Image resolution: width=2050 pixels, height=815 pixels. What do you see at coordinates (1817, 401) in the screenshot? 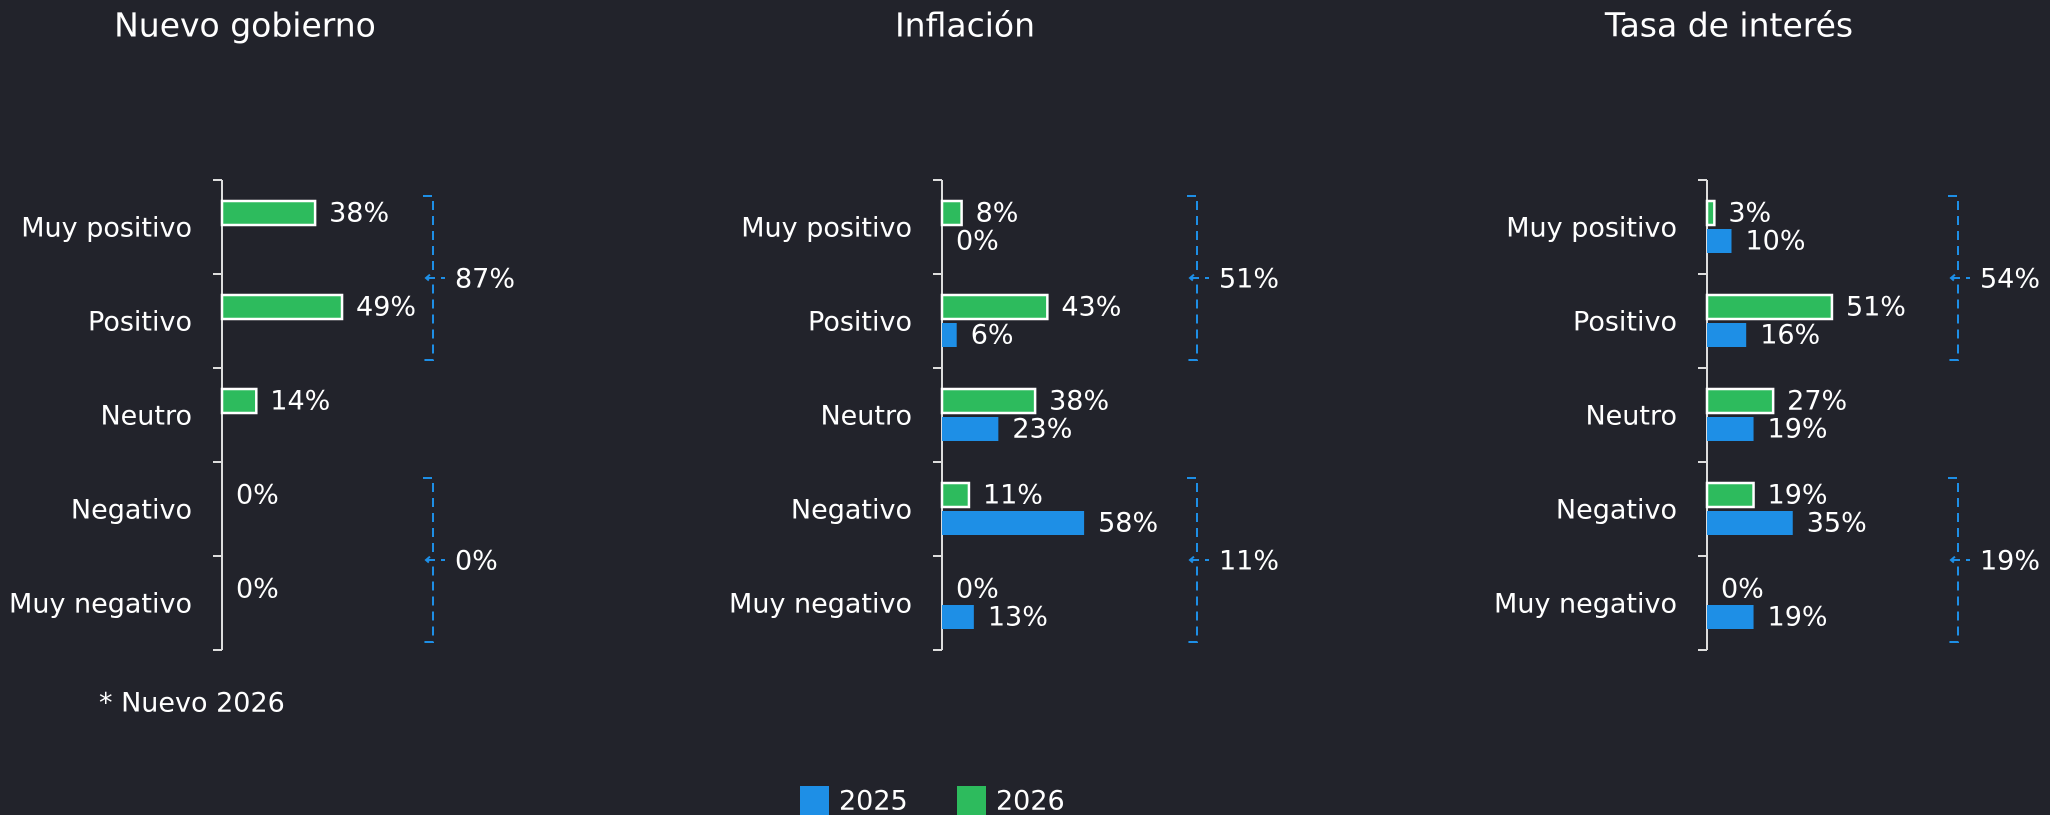
I see `value-label: 27%` at bounding box center [1817, 401].